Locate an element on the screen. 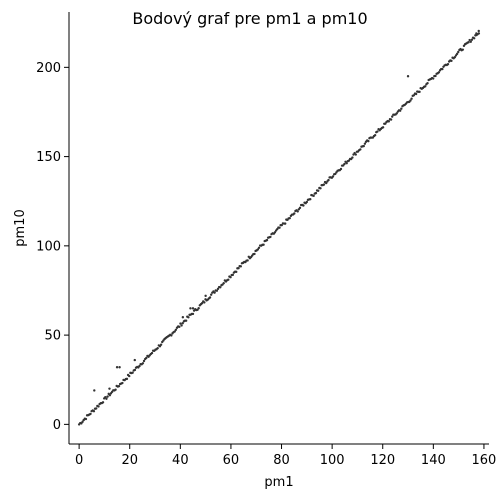  y-ticks: 0 50 100 150 200 is located at coordinates (52, 247).